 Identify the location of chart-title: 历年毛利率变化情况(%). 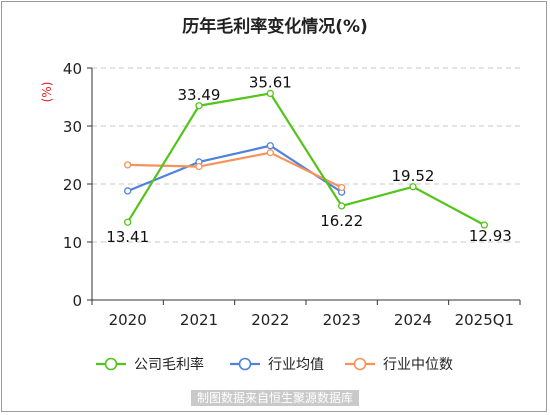
(275, 27).